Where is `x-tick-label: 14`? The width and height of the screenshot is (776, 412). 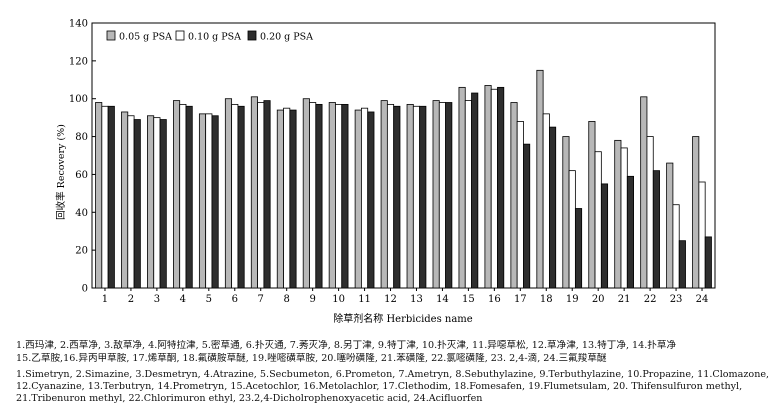
x-tick-label: 14 is located at coordinates (442, 299).